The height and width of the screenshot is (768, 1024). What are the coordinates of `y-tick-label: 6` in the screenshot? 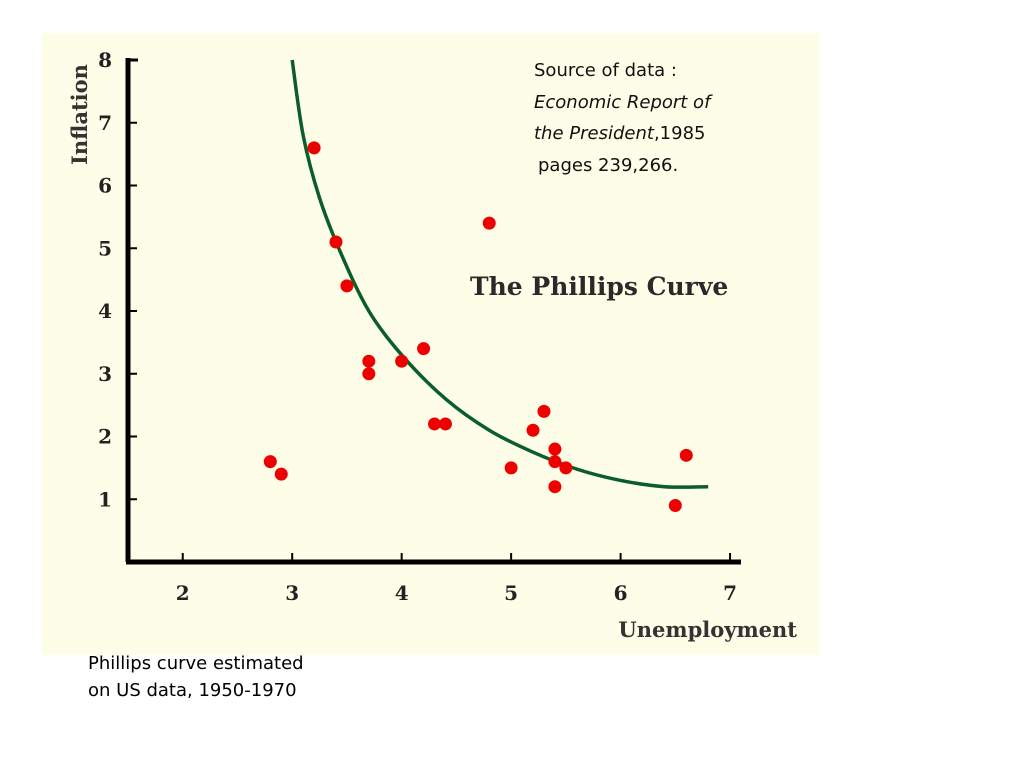 It's located at (105, 186).